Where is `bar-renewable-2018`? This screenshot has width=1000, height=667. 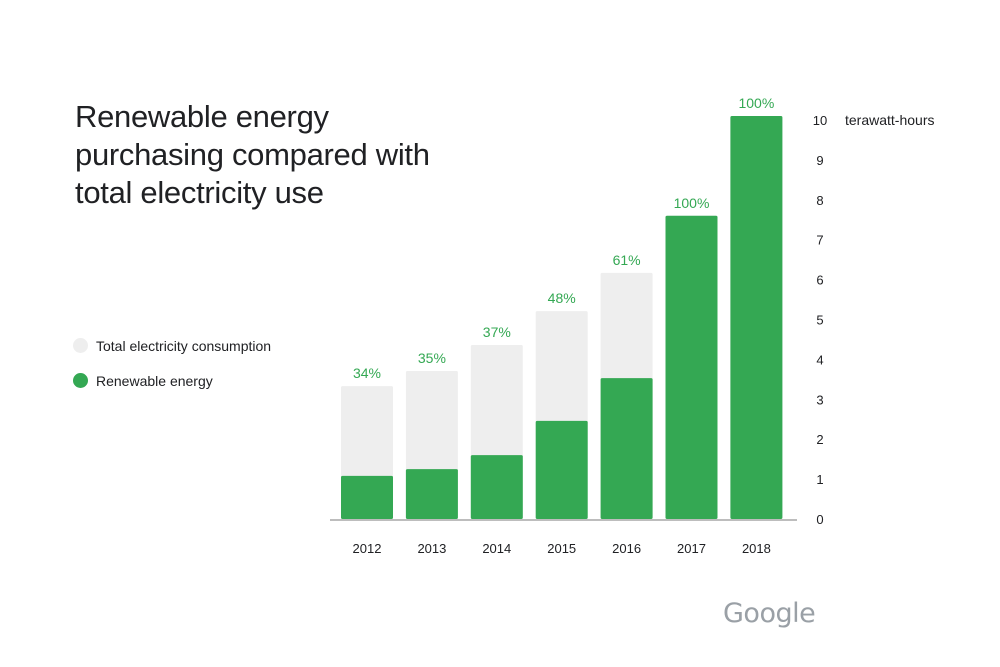 bar-renewable-2018 is located at coordinates (756, 317).